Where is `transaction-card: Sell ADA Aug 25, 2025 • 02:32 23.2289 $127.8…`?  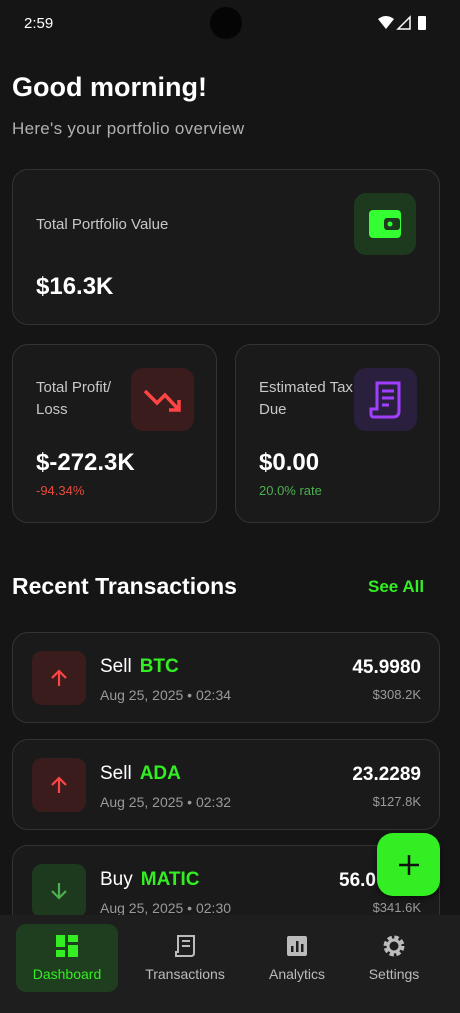
transaction-card: Sell ADA Aug 25, 2025 • 02:32 23.2289 $127.8… is located at coordinates (226, 784).